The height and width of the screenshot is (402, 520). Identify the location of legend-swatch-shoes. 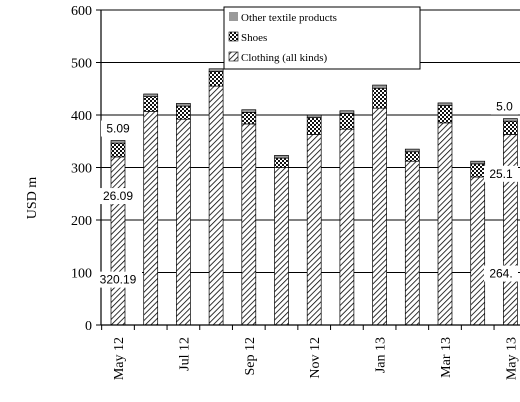
(233, 36).